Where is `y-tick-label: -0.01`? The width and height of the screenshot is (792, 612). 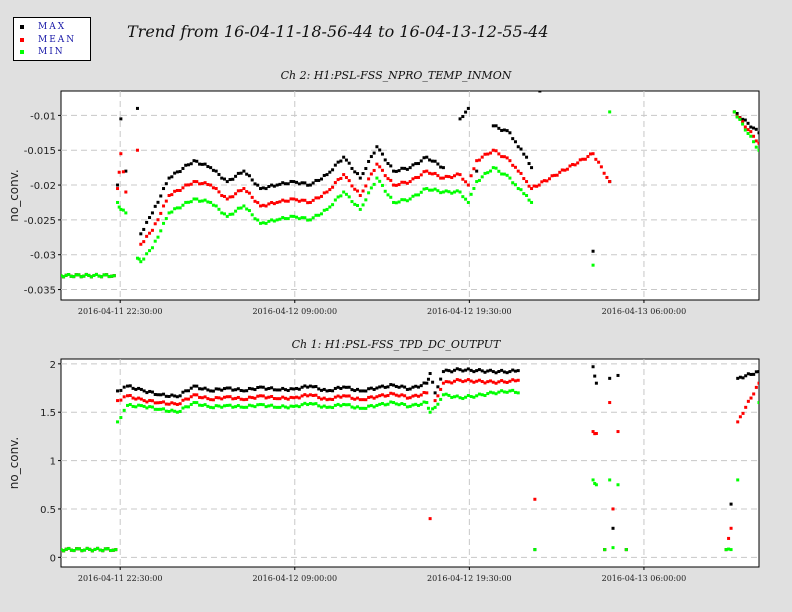 y-tick-label: -0.01 is located at coordinates (43, 116).